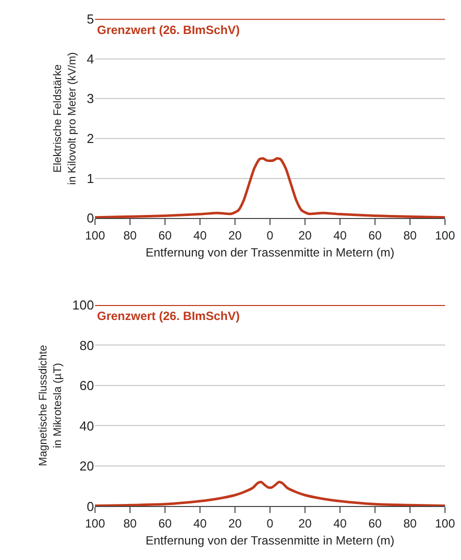 This screenshot has width=461, height=560. I want to click on y-tick-label: 40, so click(87, 426).